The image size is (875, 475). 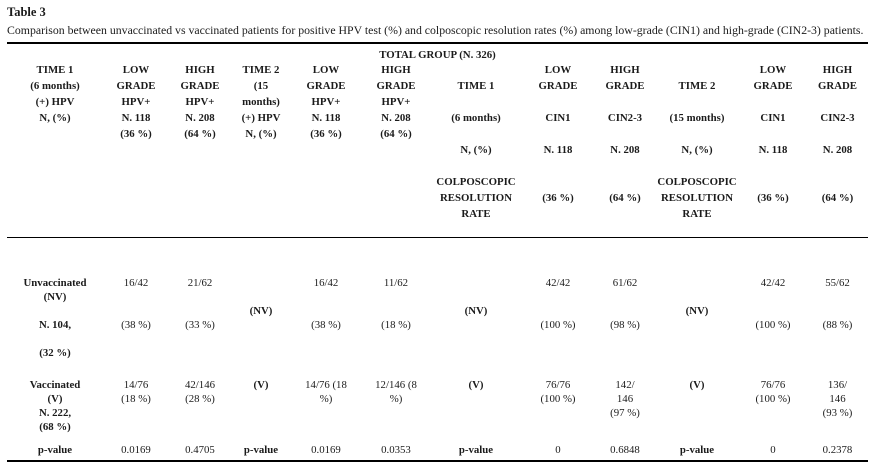 I want to click on cell-line: (18 %), so click(x=396, y=325).